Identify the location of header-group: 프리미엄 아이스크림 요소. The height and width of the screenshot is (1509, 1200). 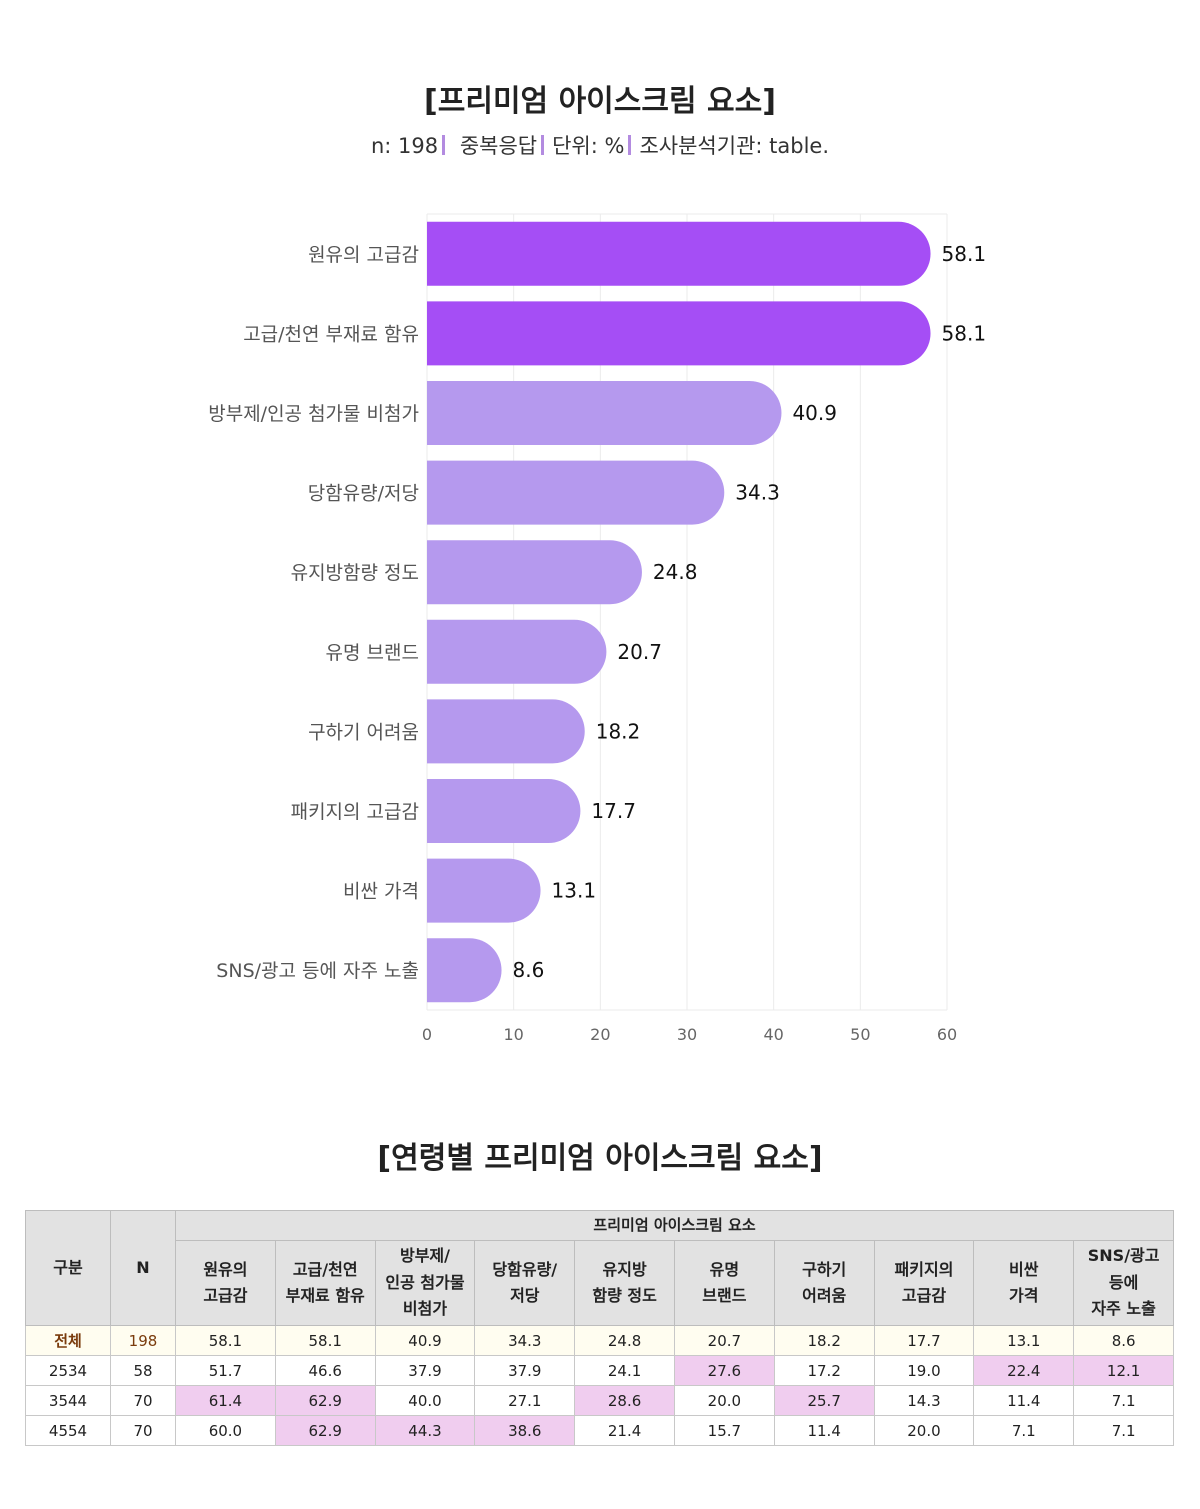
(674, 1225).